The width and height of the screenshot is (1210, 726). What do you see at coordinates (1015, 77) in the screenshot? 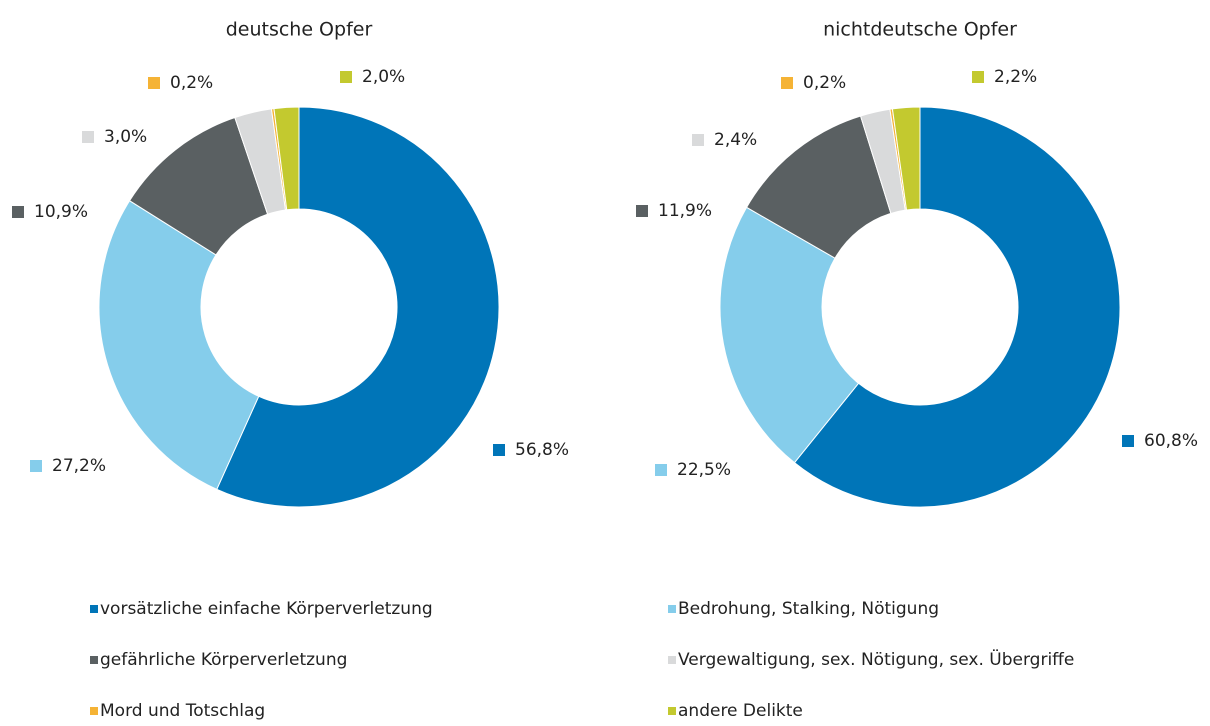
I see `data-label: 2,2%` at bounding box center [1015, 77].